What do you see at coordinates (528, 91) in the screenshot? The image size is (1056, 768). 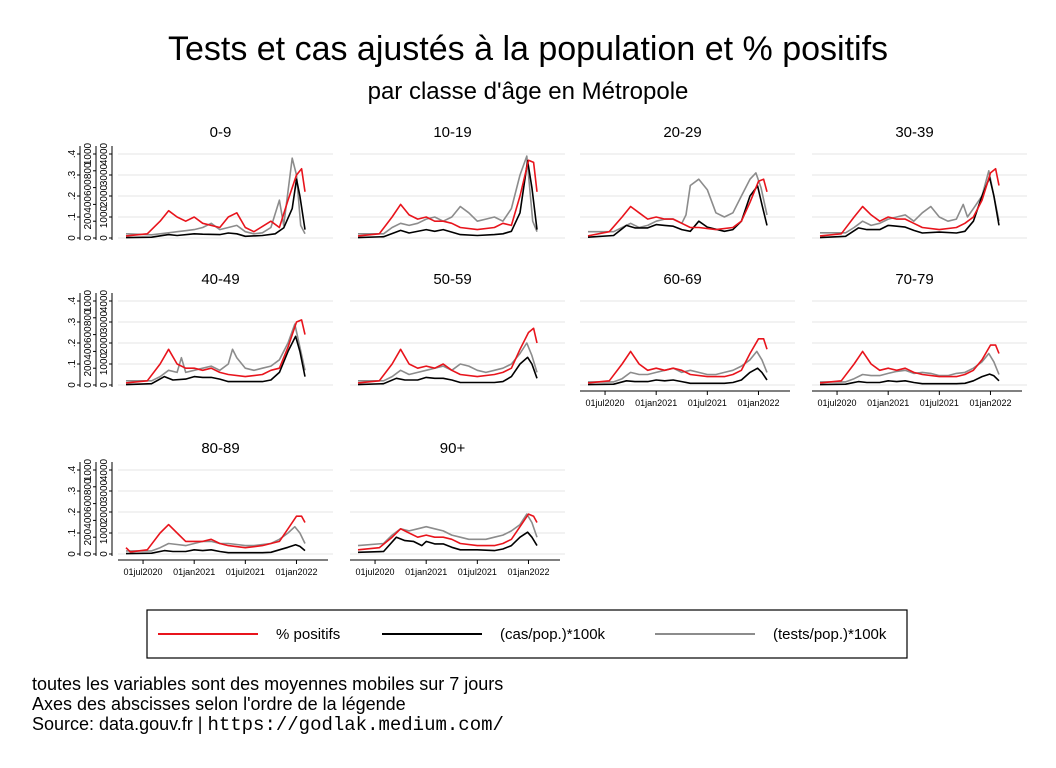 I see `chart-subtitle: par classe d'âge en Métropole` at bounding box center [528, 91].